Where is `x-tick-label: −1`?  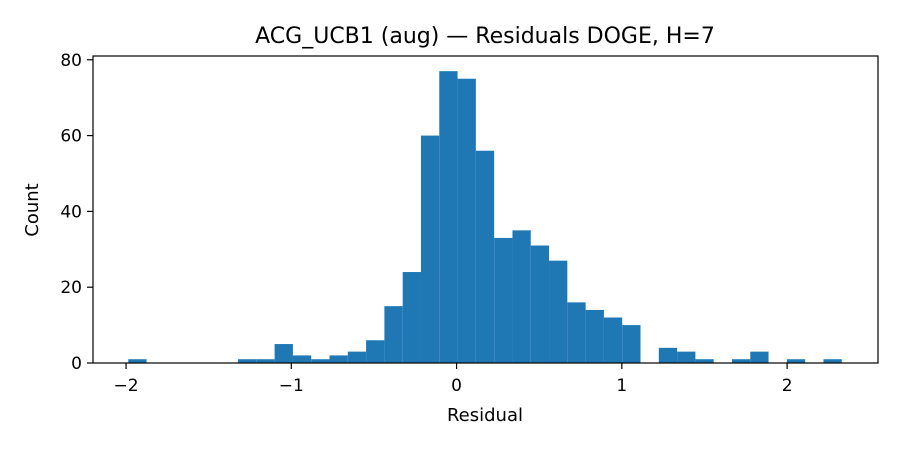 x-tick-label: −1 is located at coordinates (291, 386).